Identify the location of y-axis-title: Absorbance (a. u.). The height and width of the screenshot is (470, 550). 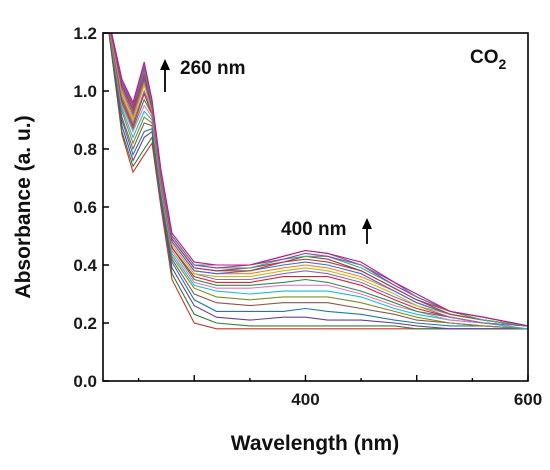
(23, 206).